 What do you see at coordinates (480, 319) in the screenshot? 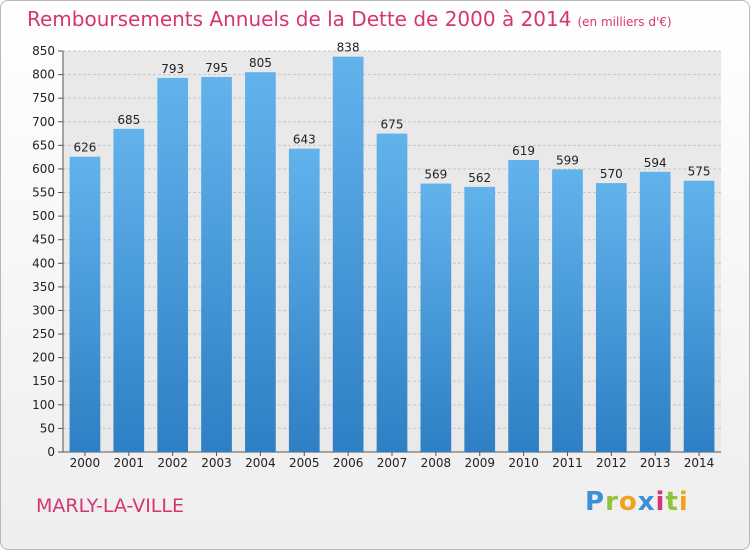
I see `bar-2009` at bounding box center [480, 319].